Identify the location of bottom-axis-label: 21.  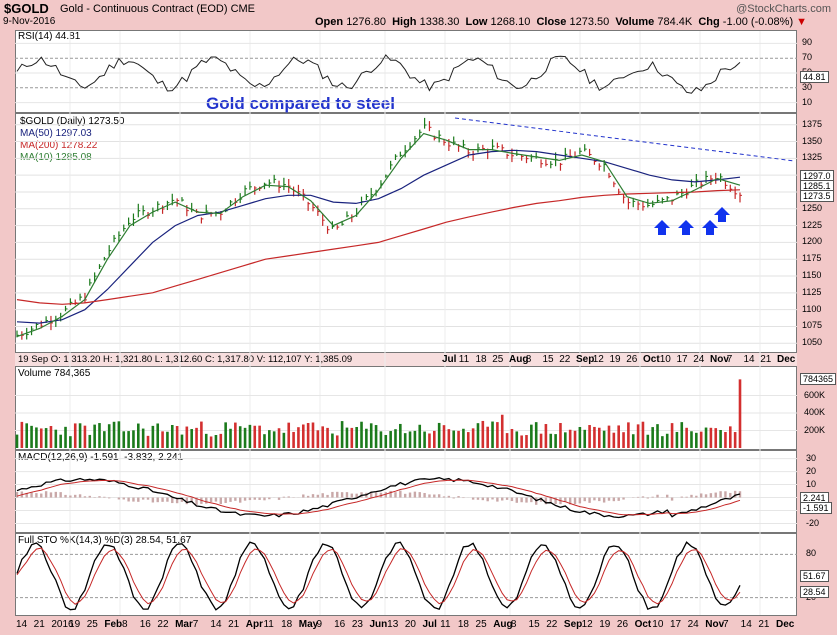
(39, 624).